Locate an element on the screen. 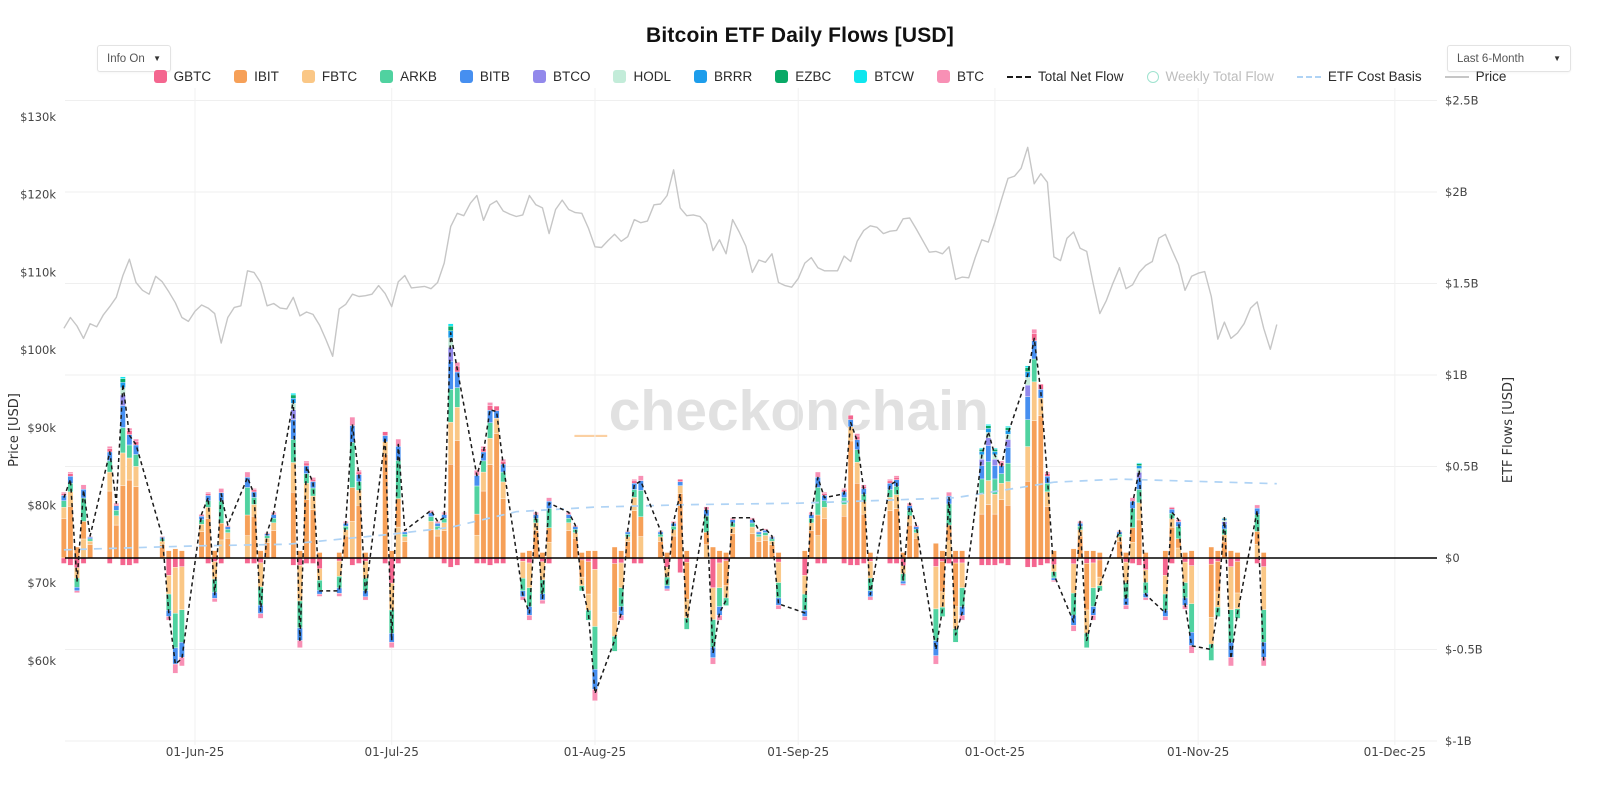 The width and height of the screenshot is (1600, 803). legend-item-IBIT: IBIT is located at coordinates (256, 76).